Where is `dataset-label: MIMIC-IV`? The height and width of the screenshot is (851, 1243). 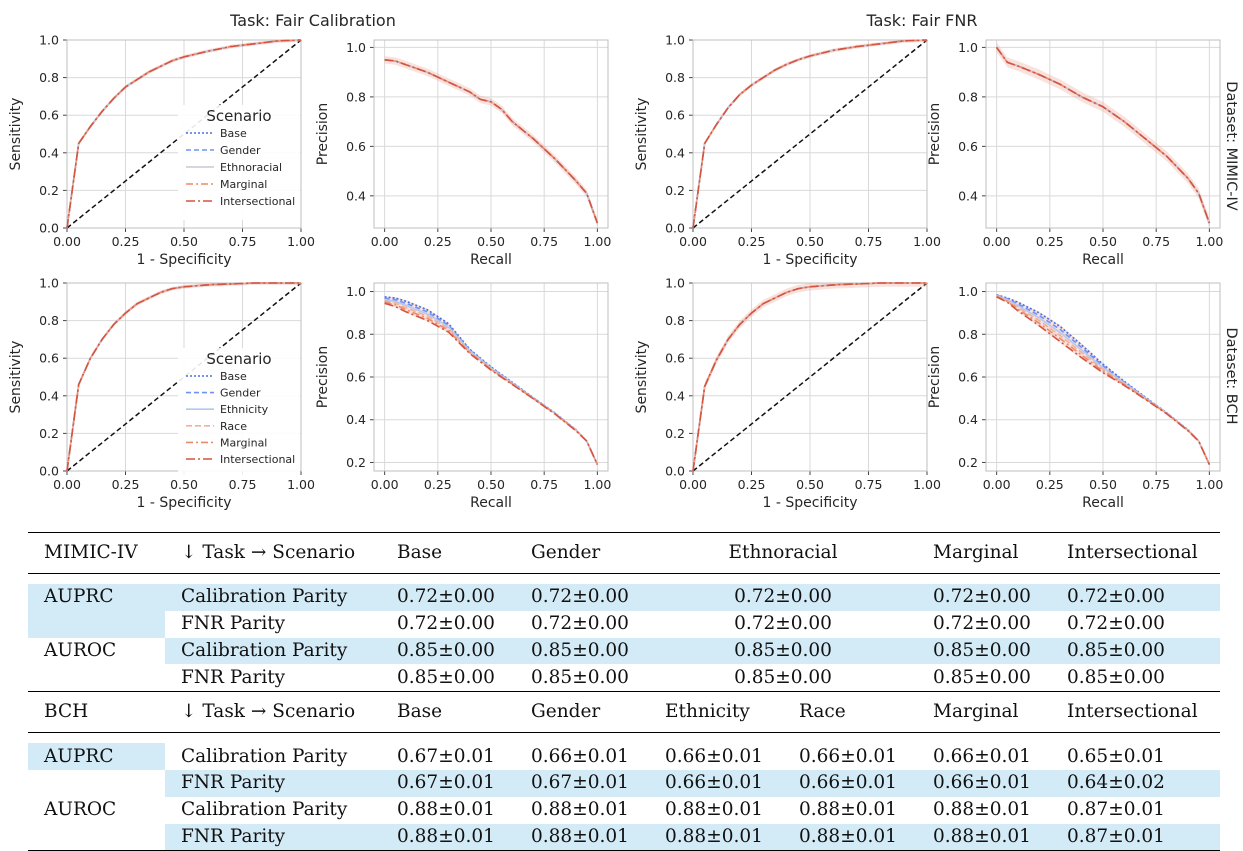 dataset-label: MIMIC-IV is located at coordinates (96, 553).